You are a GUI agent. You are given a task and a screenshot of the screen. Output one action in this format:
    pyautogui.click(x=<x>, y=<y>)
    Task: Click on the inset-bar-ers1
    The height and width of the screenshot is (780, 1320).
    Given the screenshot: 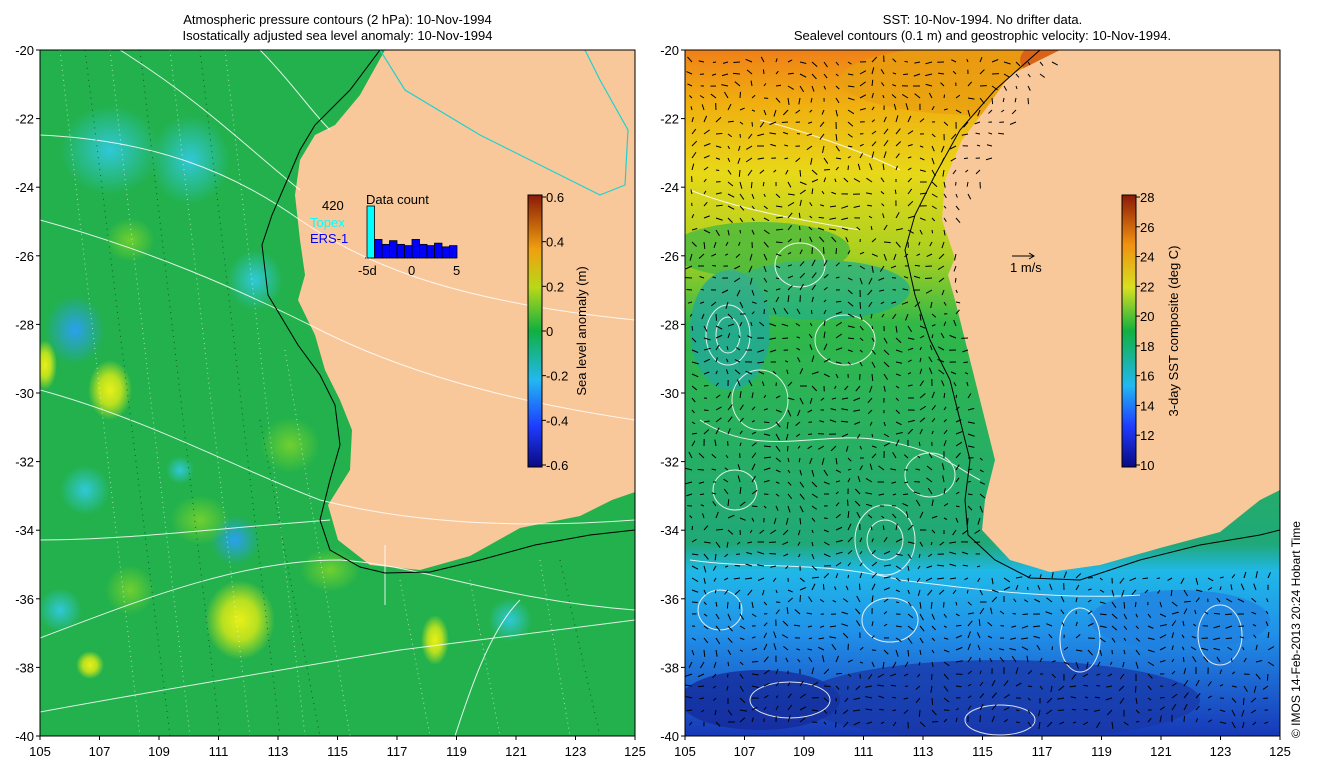 What is the action you would take?
    pyautogui.click(x=423, y=251)
    